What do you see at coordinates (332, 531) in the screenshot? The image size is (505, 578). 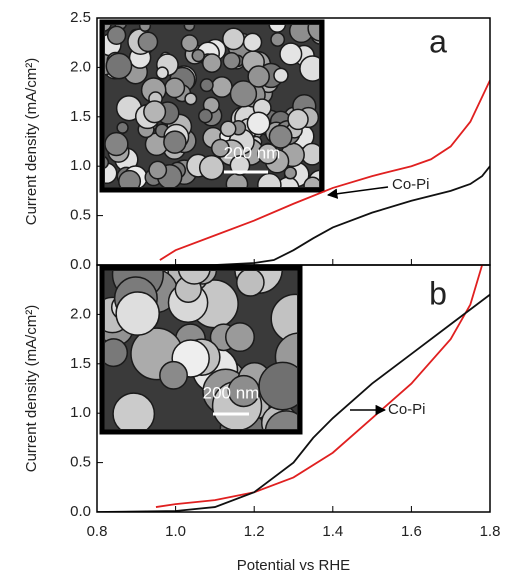 I see `x-tick-label: 1.4` at bounding box center [332, 531].